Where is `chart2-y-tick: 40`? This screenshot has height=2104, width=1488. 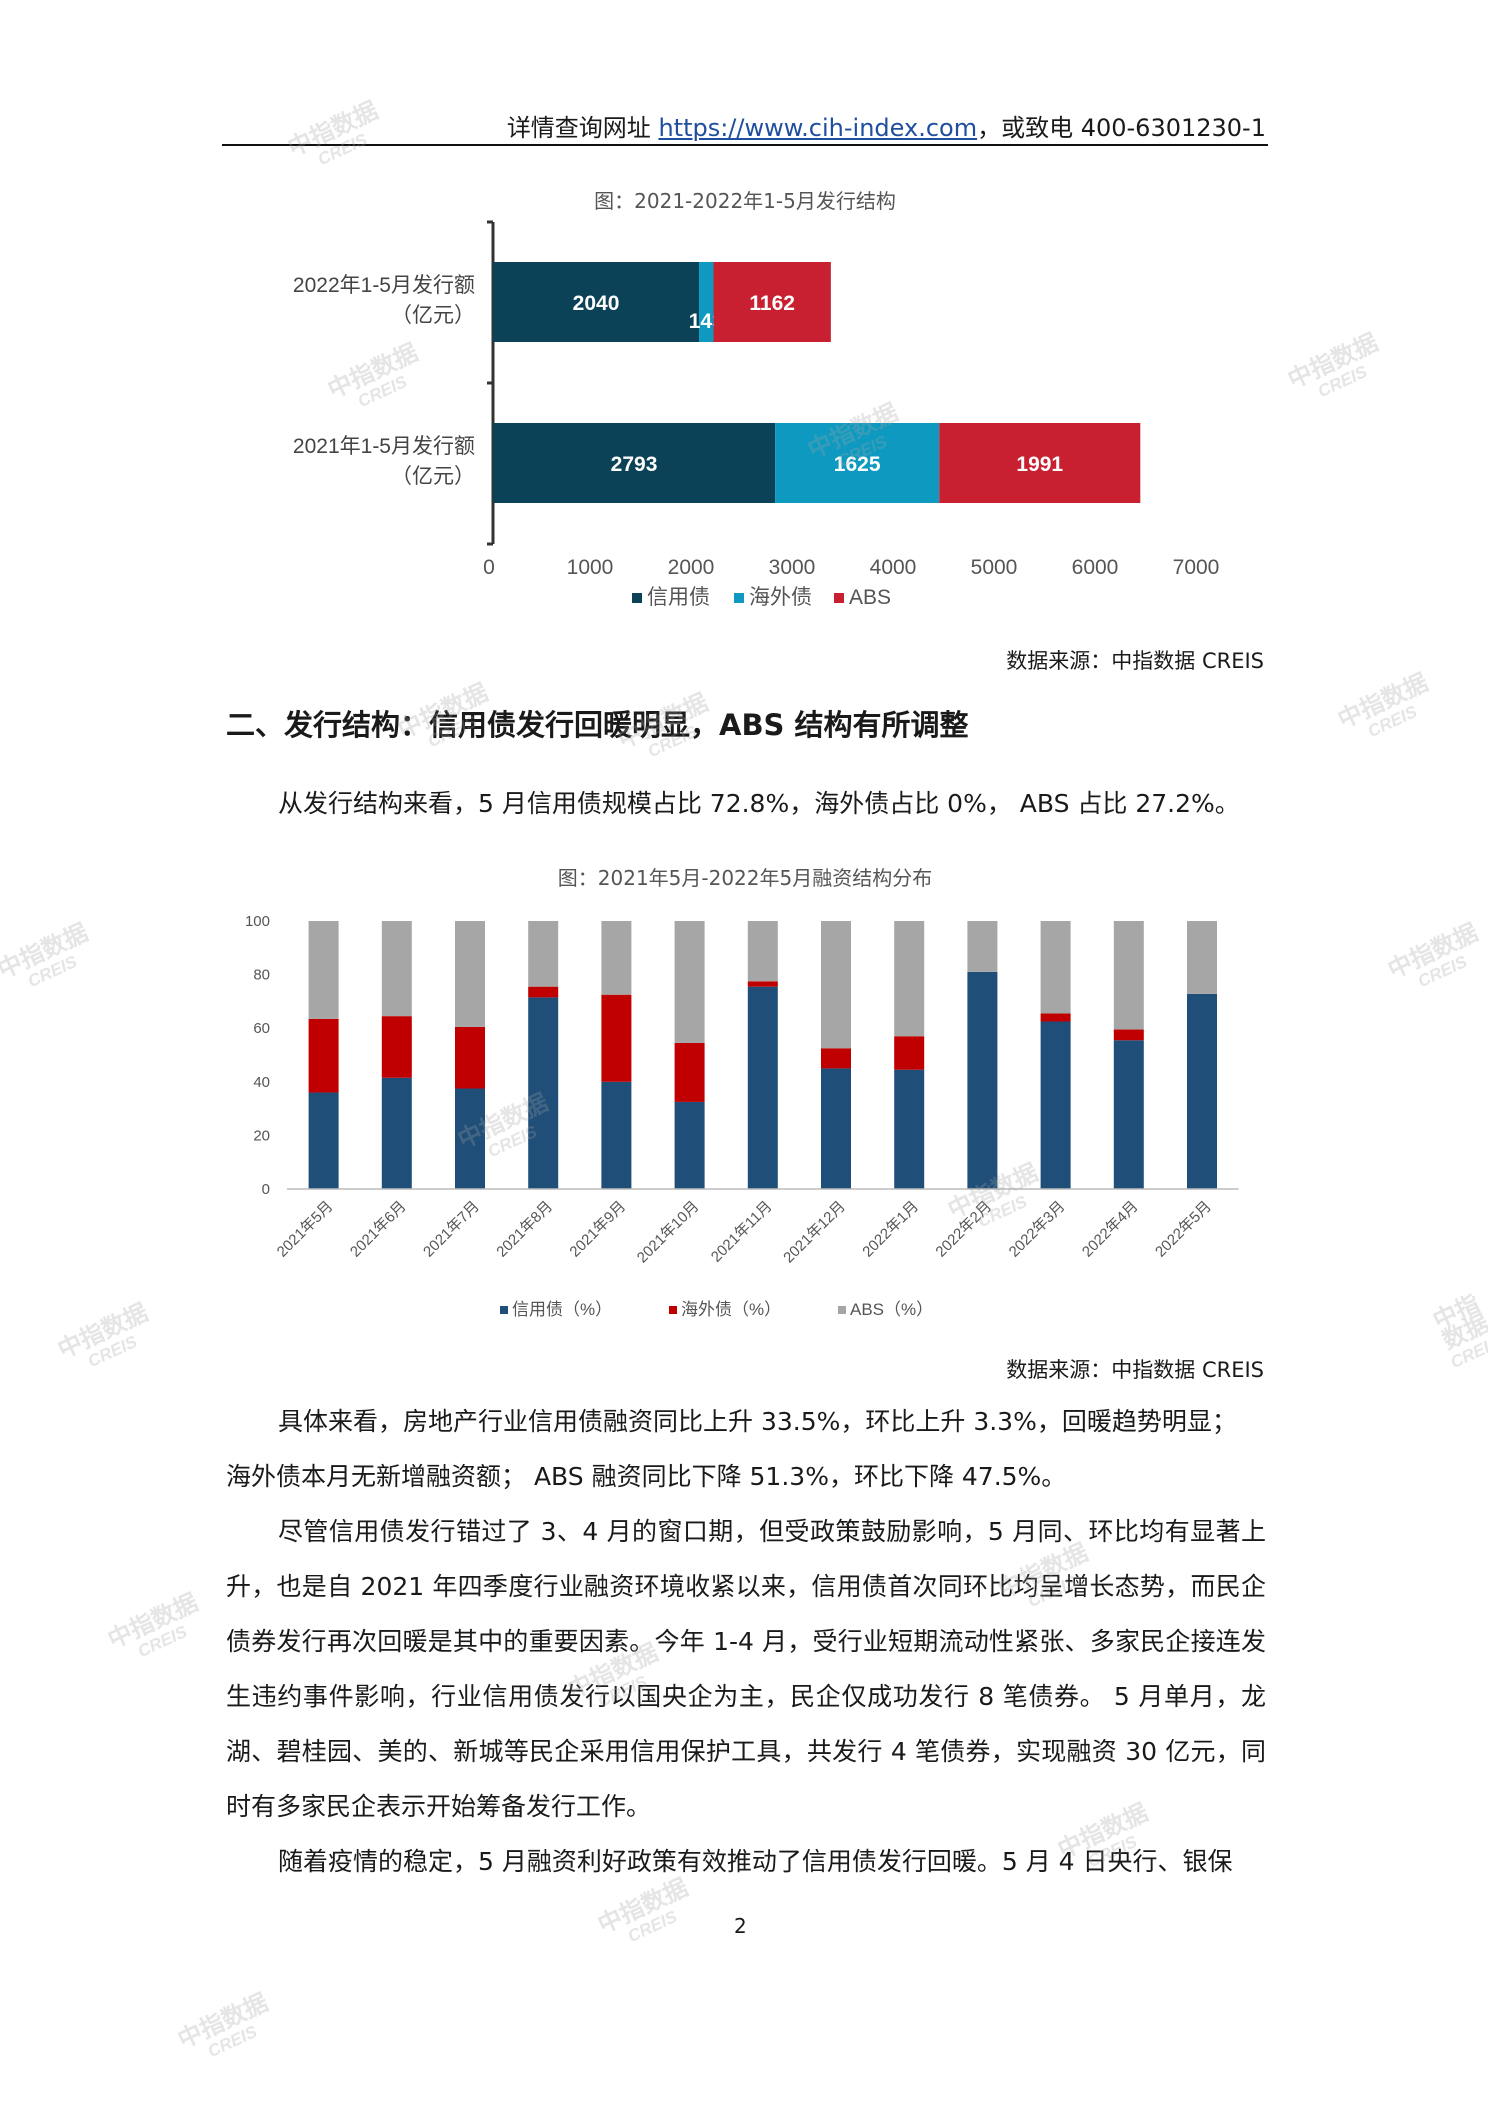 chart2-y-tick: 40 is located at coordinates (261, 1082).